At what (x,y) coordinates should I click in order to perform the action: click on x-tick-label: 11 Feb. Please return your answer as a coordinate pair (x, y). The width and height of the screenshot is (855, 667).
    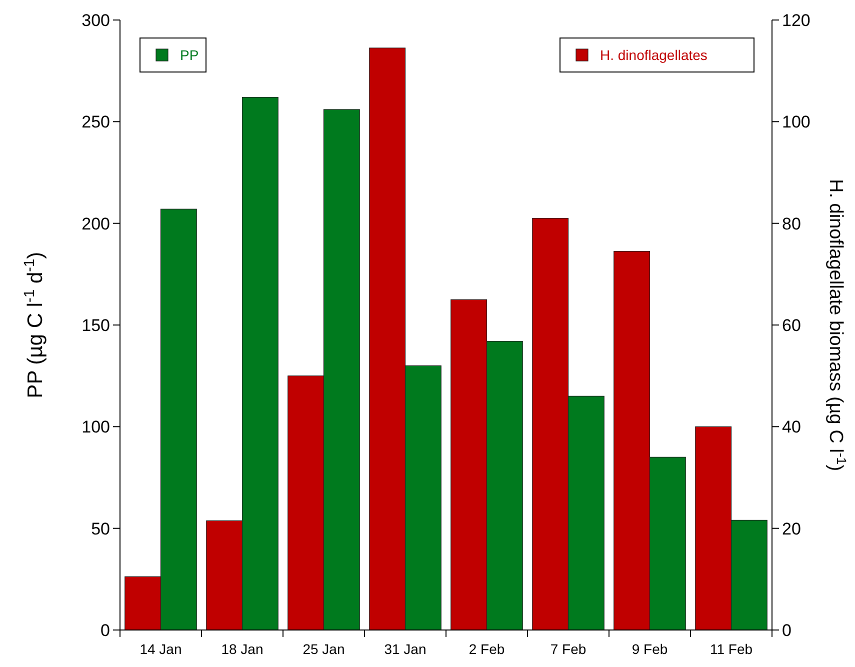
    Looking at the image, I should click on (731, 649).